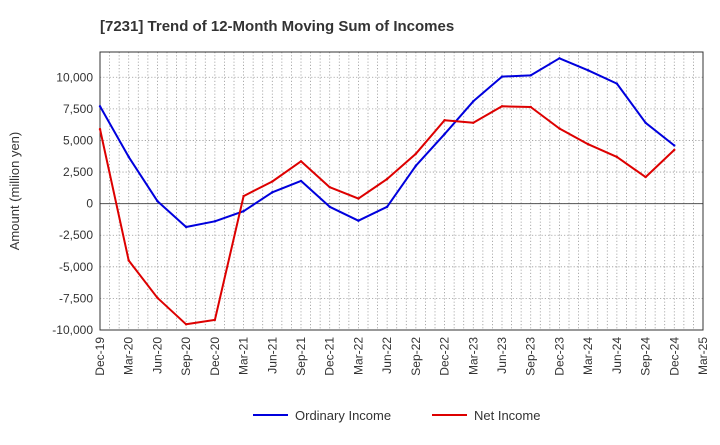 Image resolution: width=720 pixels, height=445 pixels. Describe the element at coordinates (76, 267) in the screenshot. I see `y-tick-label: -5,000` at that location.